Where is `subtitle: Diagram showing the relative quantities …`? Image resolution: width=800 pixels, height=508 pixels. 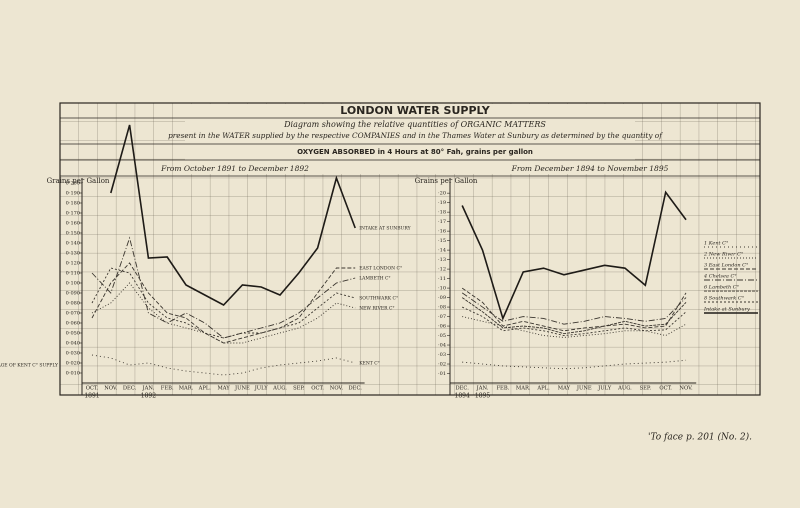
subtitle: Diagram showing the relative quantities … is located at coordinates (414, 124).